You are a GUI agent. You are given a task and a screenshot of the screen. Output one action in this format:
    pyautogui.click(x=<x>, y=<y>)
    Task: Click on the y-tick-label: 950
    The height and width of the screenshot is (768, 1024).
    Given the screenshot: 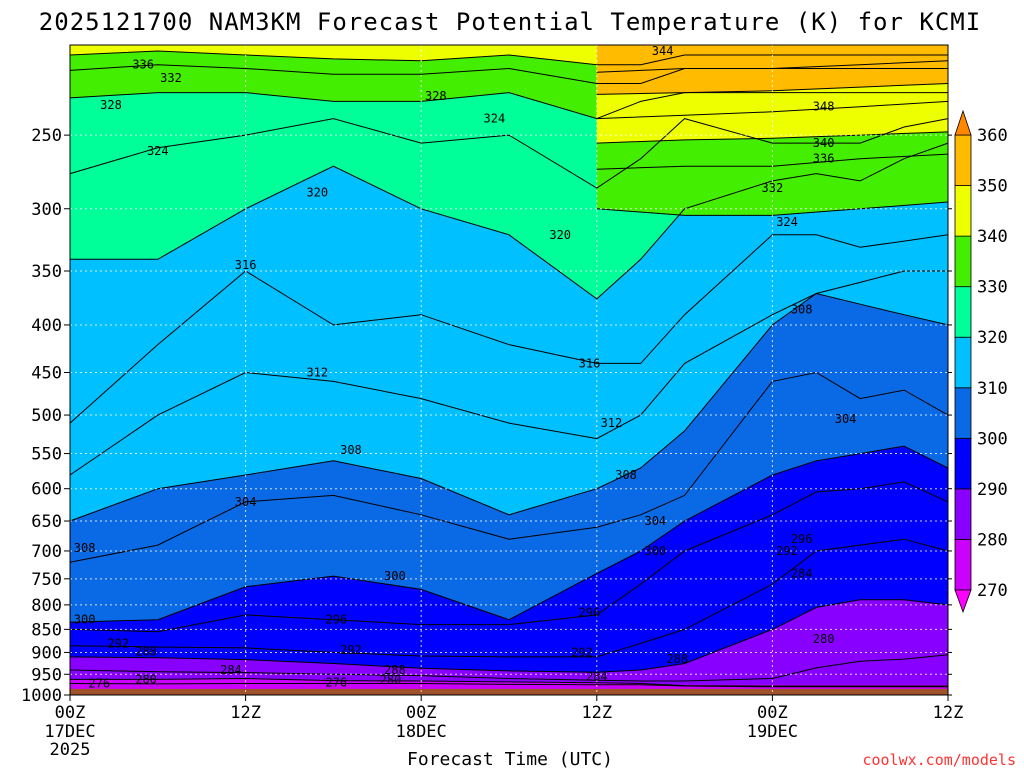 What is the action you would take?
    pyautogui.click(x=46, y=675)
    